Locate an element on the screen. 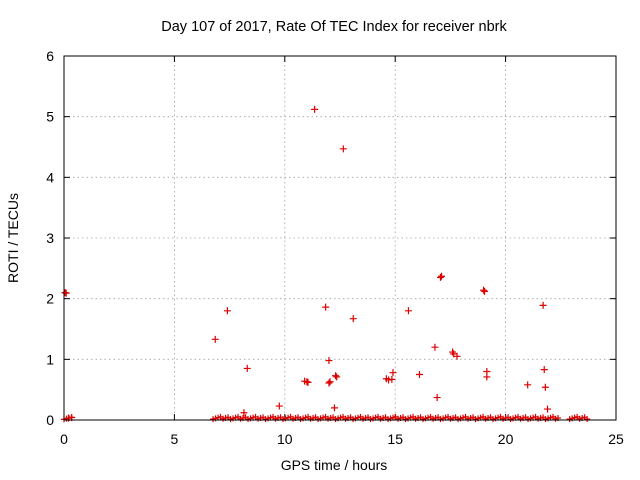  baseline-point is located at coordinates (587, 419).